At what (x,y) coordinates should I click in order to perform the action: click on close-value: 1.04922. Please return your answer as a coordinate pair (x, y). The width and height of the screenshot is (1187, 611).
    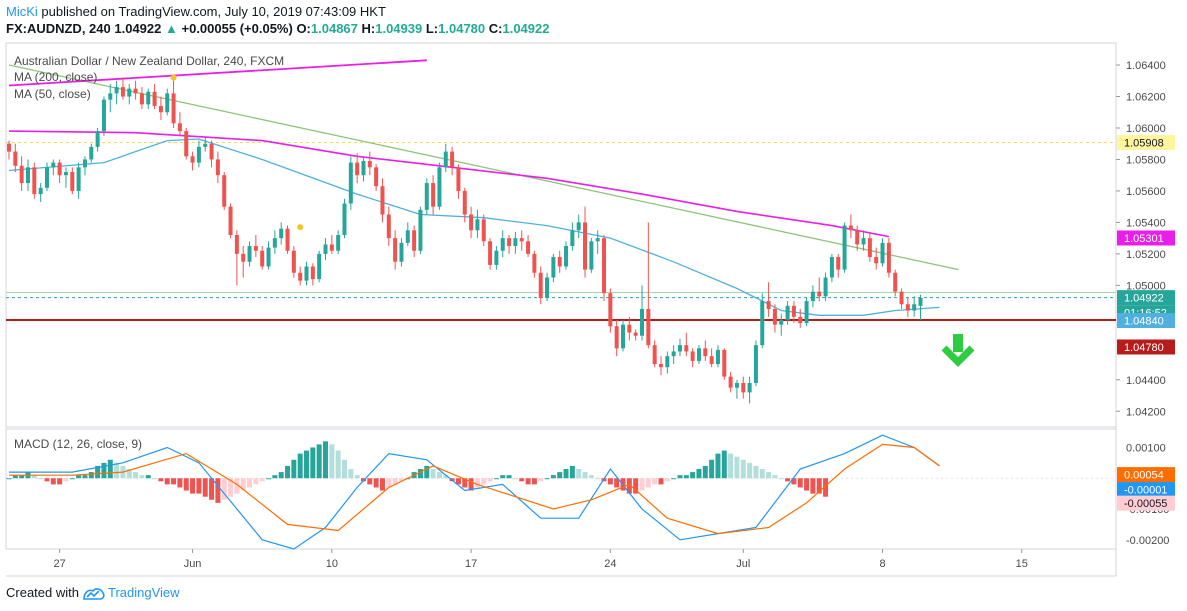
    Looking at the image, I should click on (526, 28).